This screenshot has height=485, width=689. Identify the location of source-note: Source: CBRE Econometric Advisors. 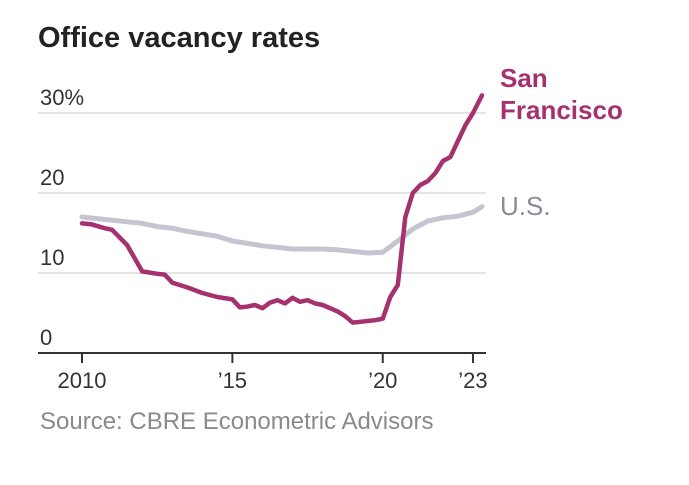
(237, 421).